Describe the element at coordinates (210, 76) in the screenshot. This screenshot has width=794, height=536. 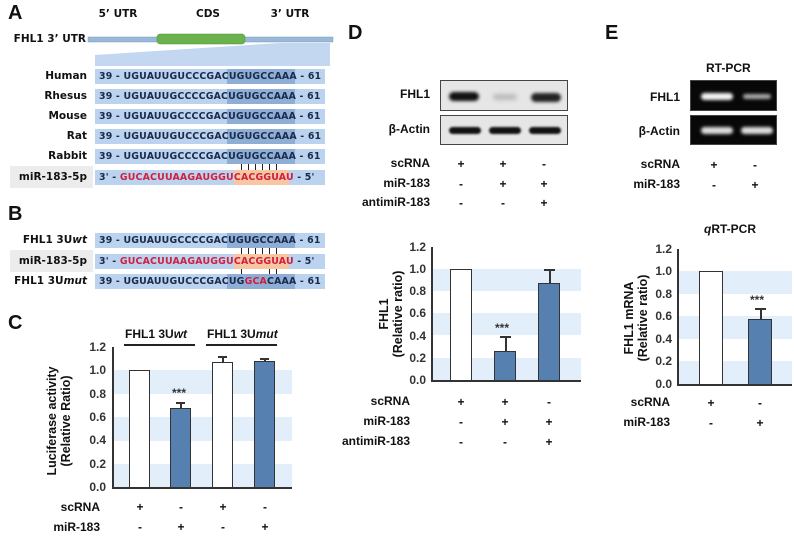
I see `seq-row-human: 39 - UGUAUUGUCCCGACUGUGCCAAA - 61` at that location.